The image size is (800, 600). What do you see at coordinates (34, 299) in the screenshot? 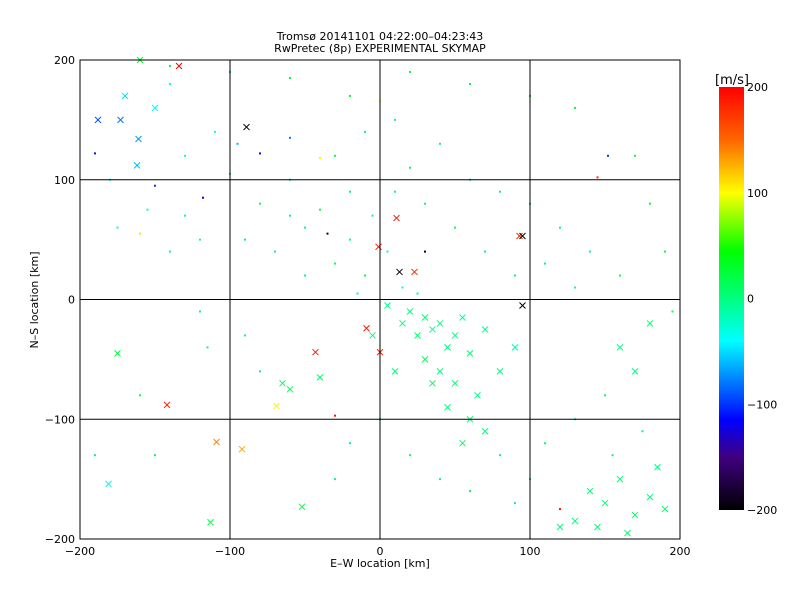
I see `y-axis-label: N–S location [km]` at bounding box center [34, 299].